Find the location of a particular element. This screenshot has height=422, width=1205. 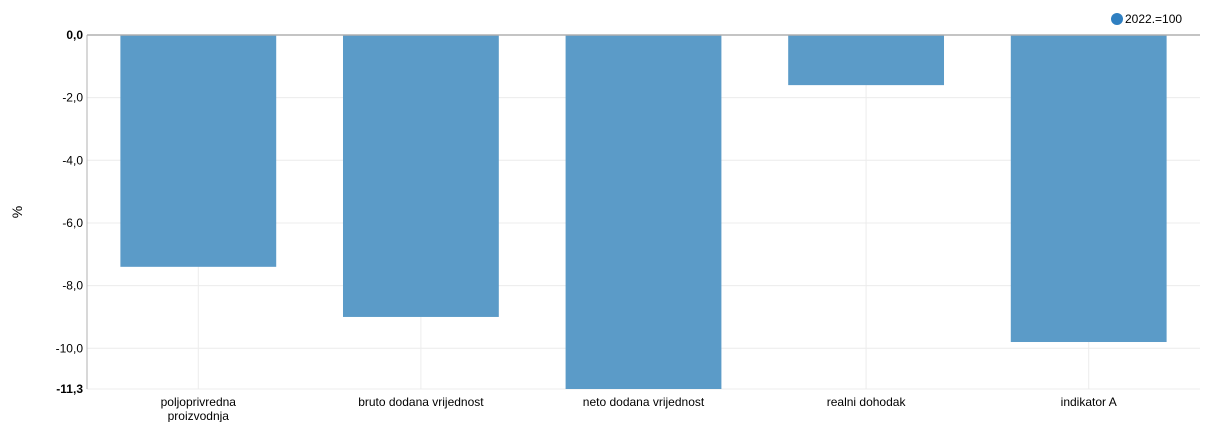

y-tick-label: -2,0 is located at coordinates (72, 98).